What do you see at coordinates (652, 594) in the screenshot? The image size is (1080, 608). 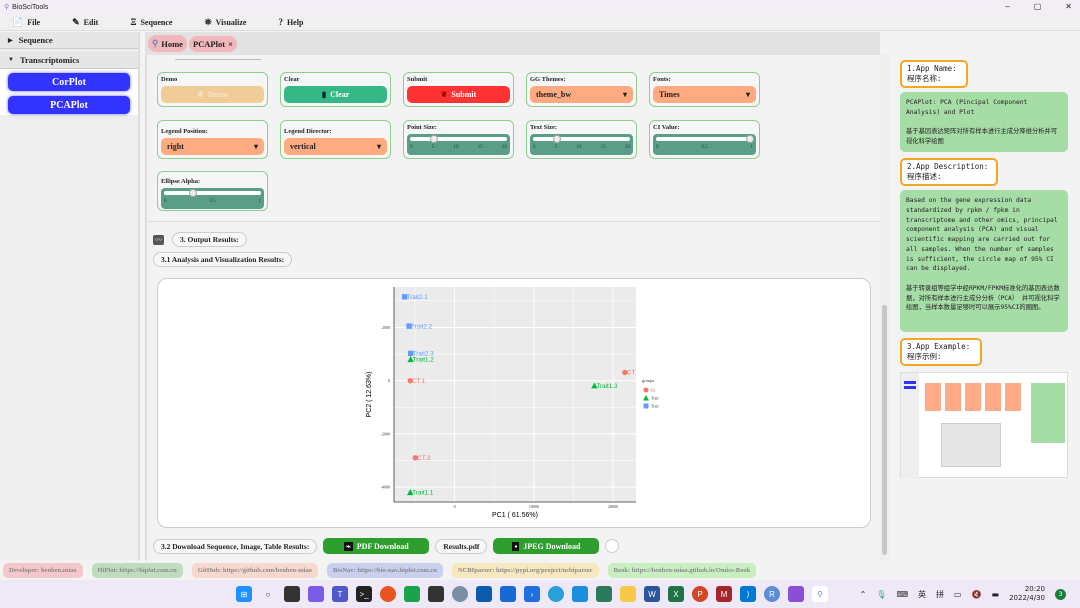 I see `word-icon: W` at bounding box center [652, 594].